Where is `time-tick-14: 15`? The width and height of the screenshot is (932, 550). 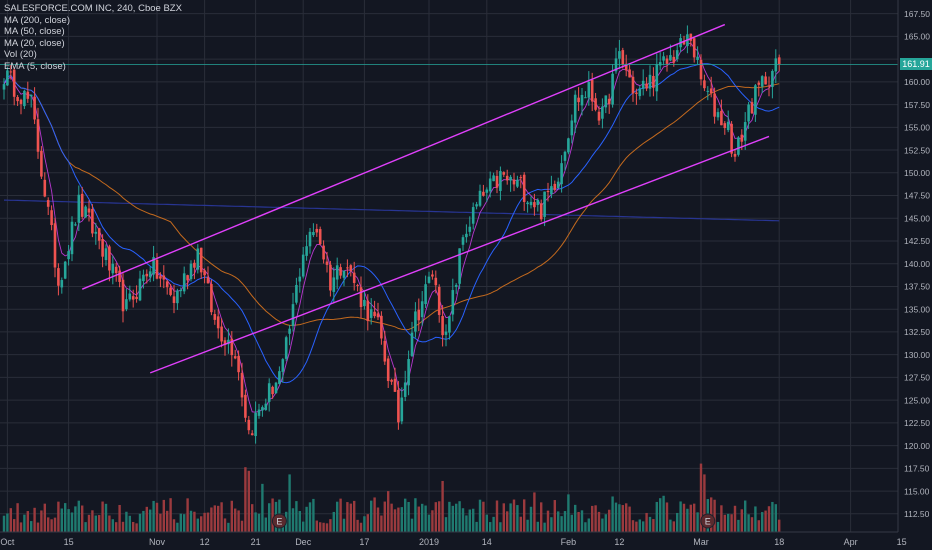
time-tick-14: 15 is located at coordinates (902, 542).